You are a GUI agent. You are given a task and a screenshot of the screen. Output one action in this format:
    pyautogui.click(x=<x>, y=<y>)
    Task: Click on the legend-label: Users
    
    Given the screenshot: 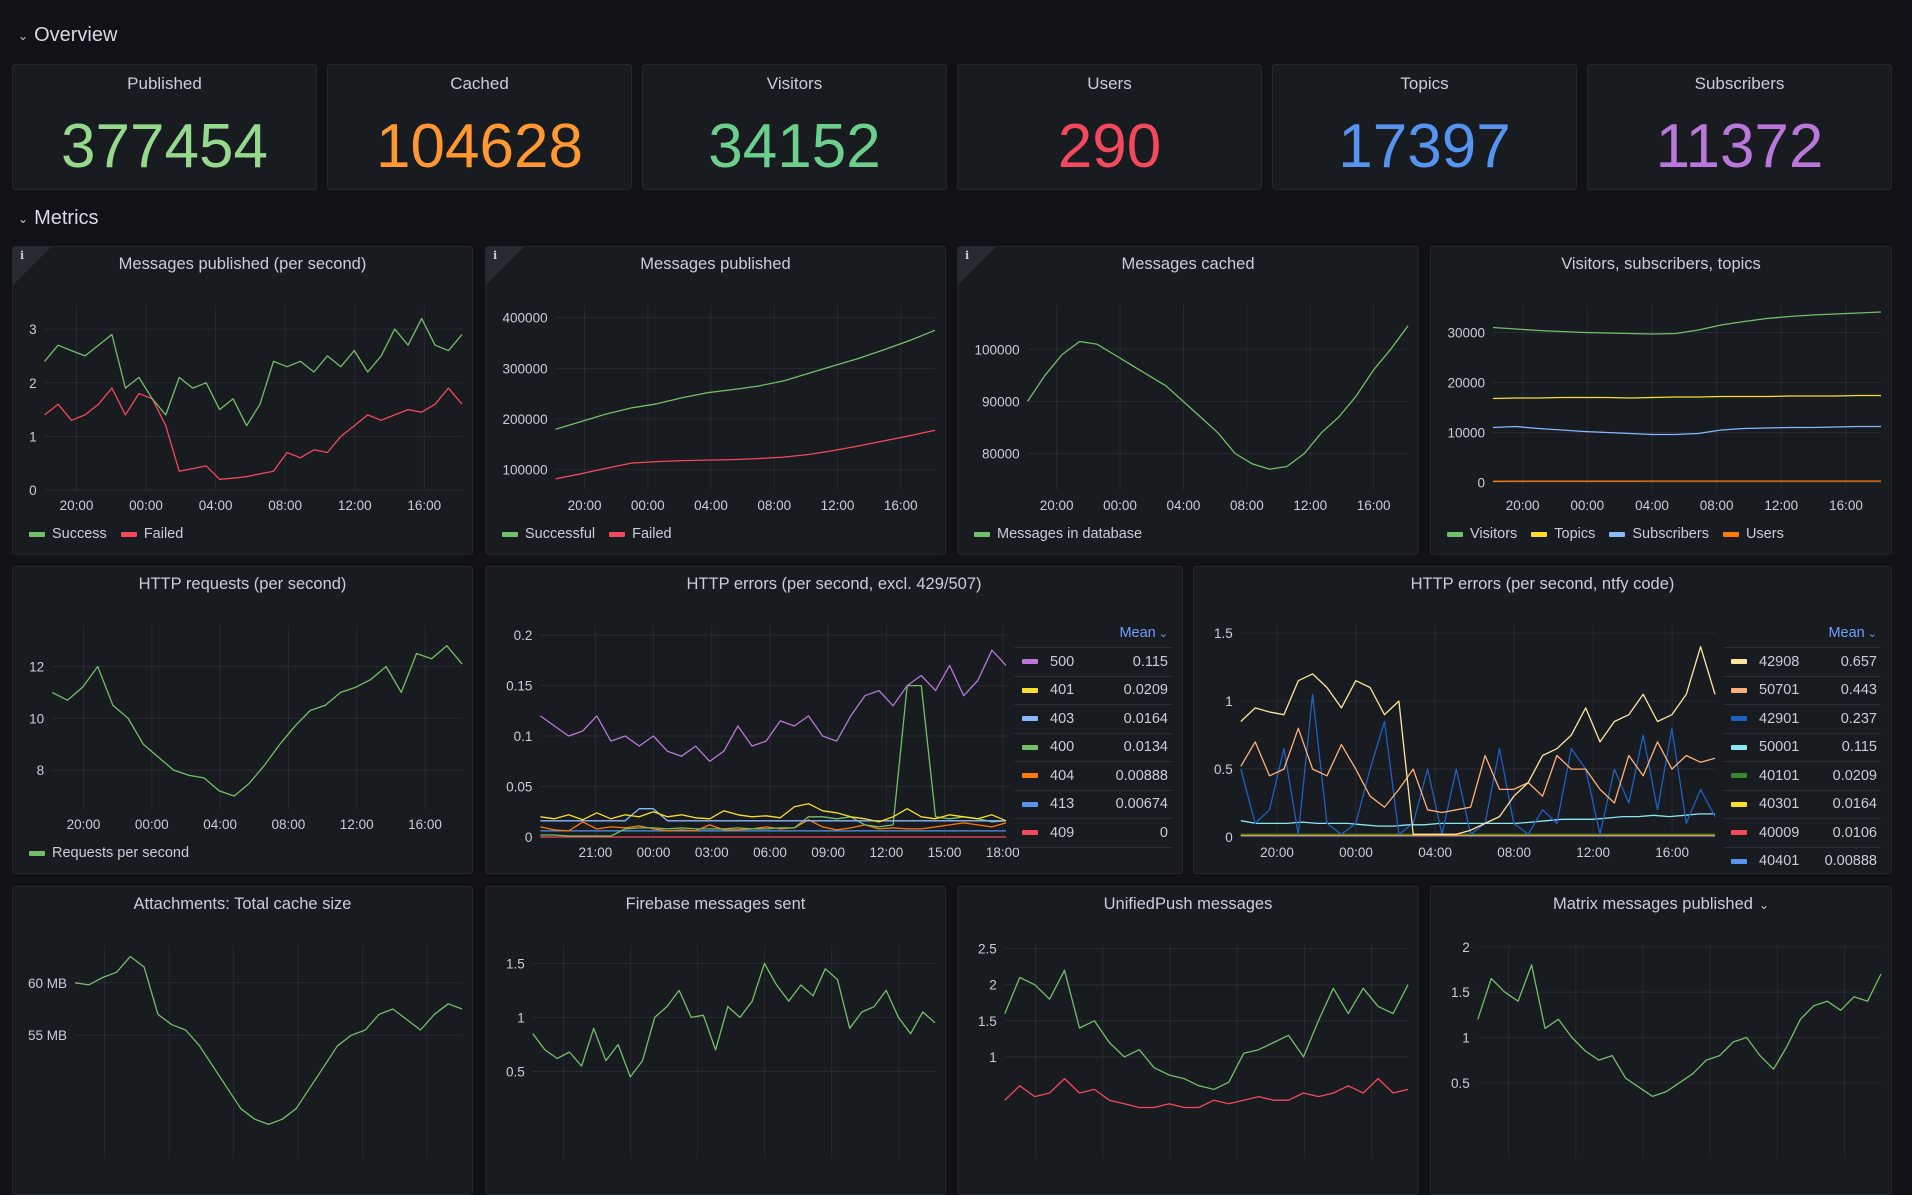 What is the action you would take?
    pyautogui.click(x=1765, y=534)
    